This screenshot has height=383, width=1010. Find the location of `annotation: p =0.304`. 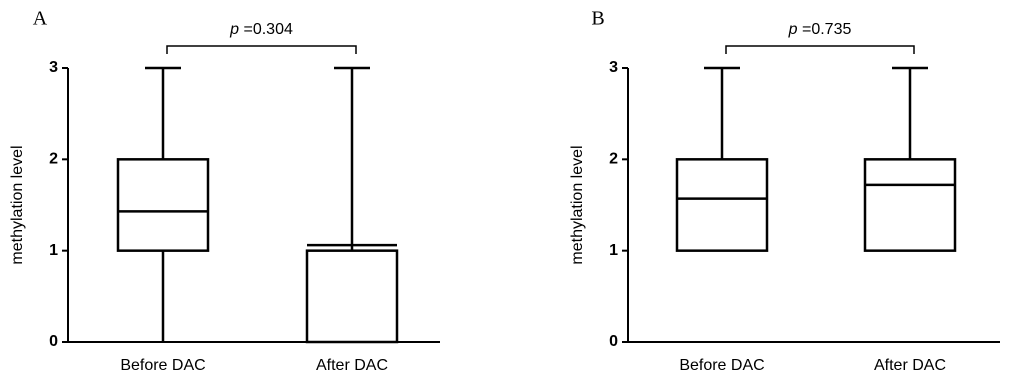

annotation: p =0.304 is located at coordinates (261, 29).